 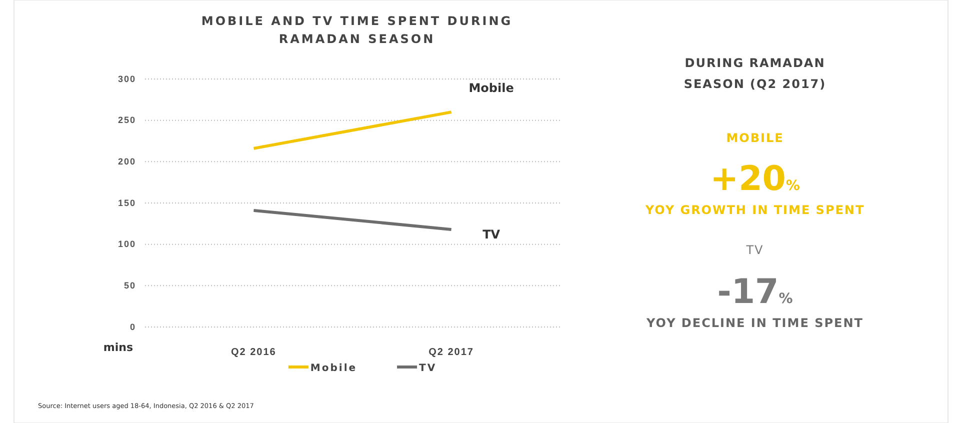 What do you see at coordinates (755, 292) in the screenshot?
I see `text: -17%` at bounding box center [755, 292].